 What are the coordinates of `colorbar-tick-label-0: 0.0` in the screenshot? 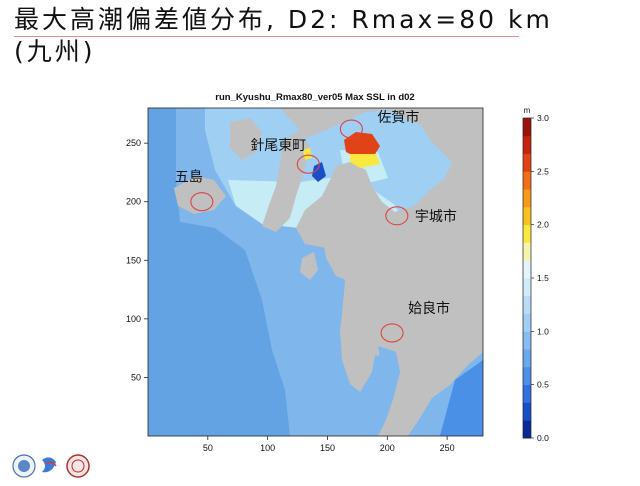 It's located at (543, 438).